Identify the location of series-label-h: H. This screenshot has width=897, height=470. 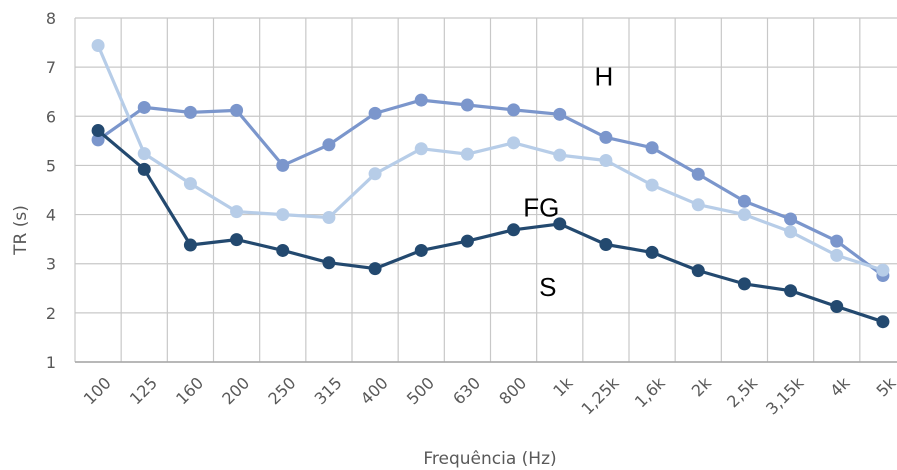
(604, 76).